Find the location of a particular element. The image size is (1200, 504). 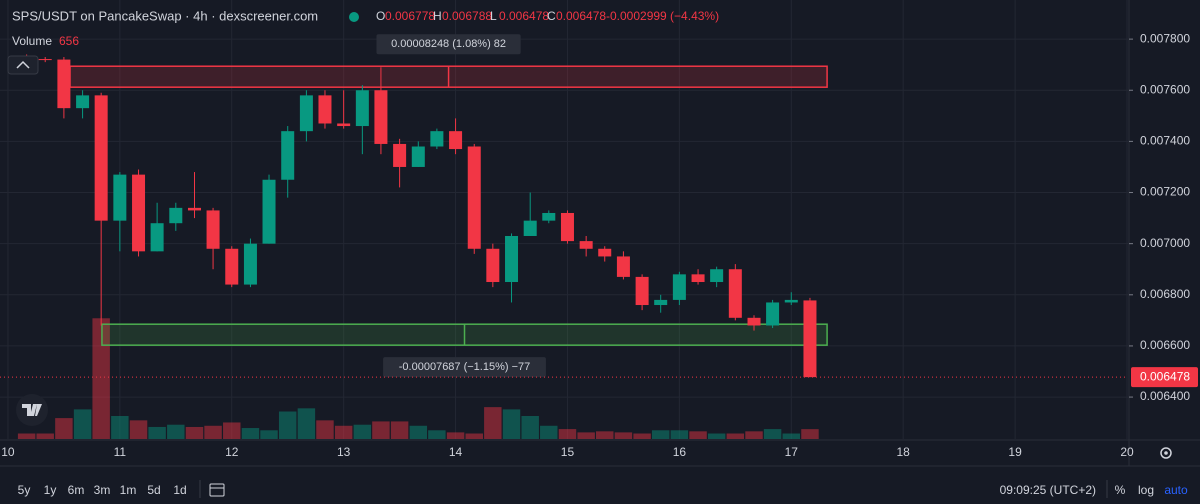

y-tick-label: 0.007200 is located at coordinates (1165, 192).